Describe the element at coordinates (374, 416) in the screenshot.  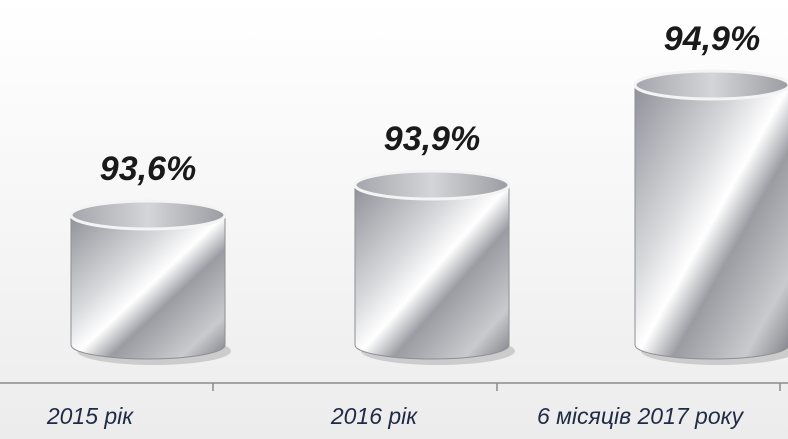
I see `x-tick-label: 2016 рік` at that location.